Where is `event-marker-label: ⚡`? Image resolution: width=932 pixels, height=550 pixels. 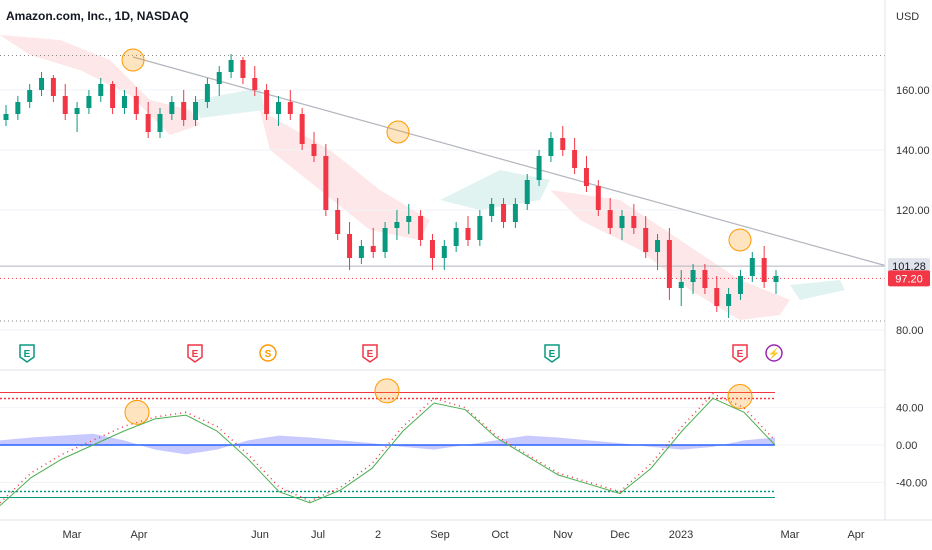
event-marker-label: ⚡ is located at coordinates (774, 353).